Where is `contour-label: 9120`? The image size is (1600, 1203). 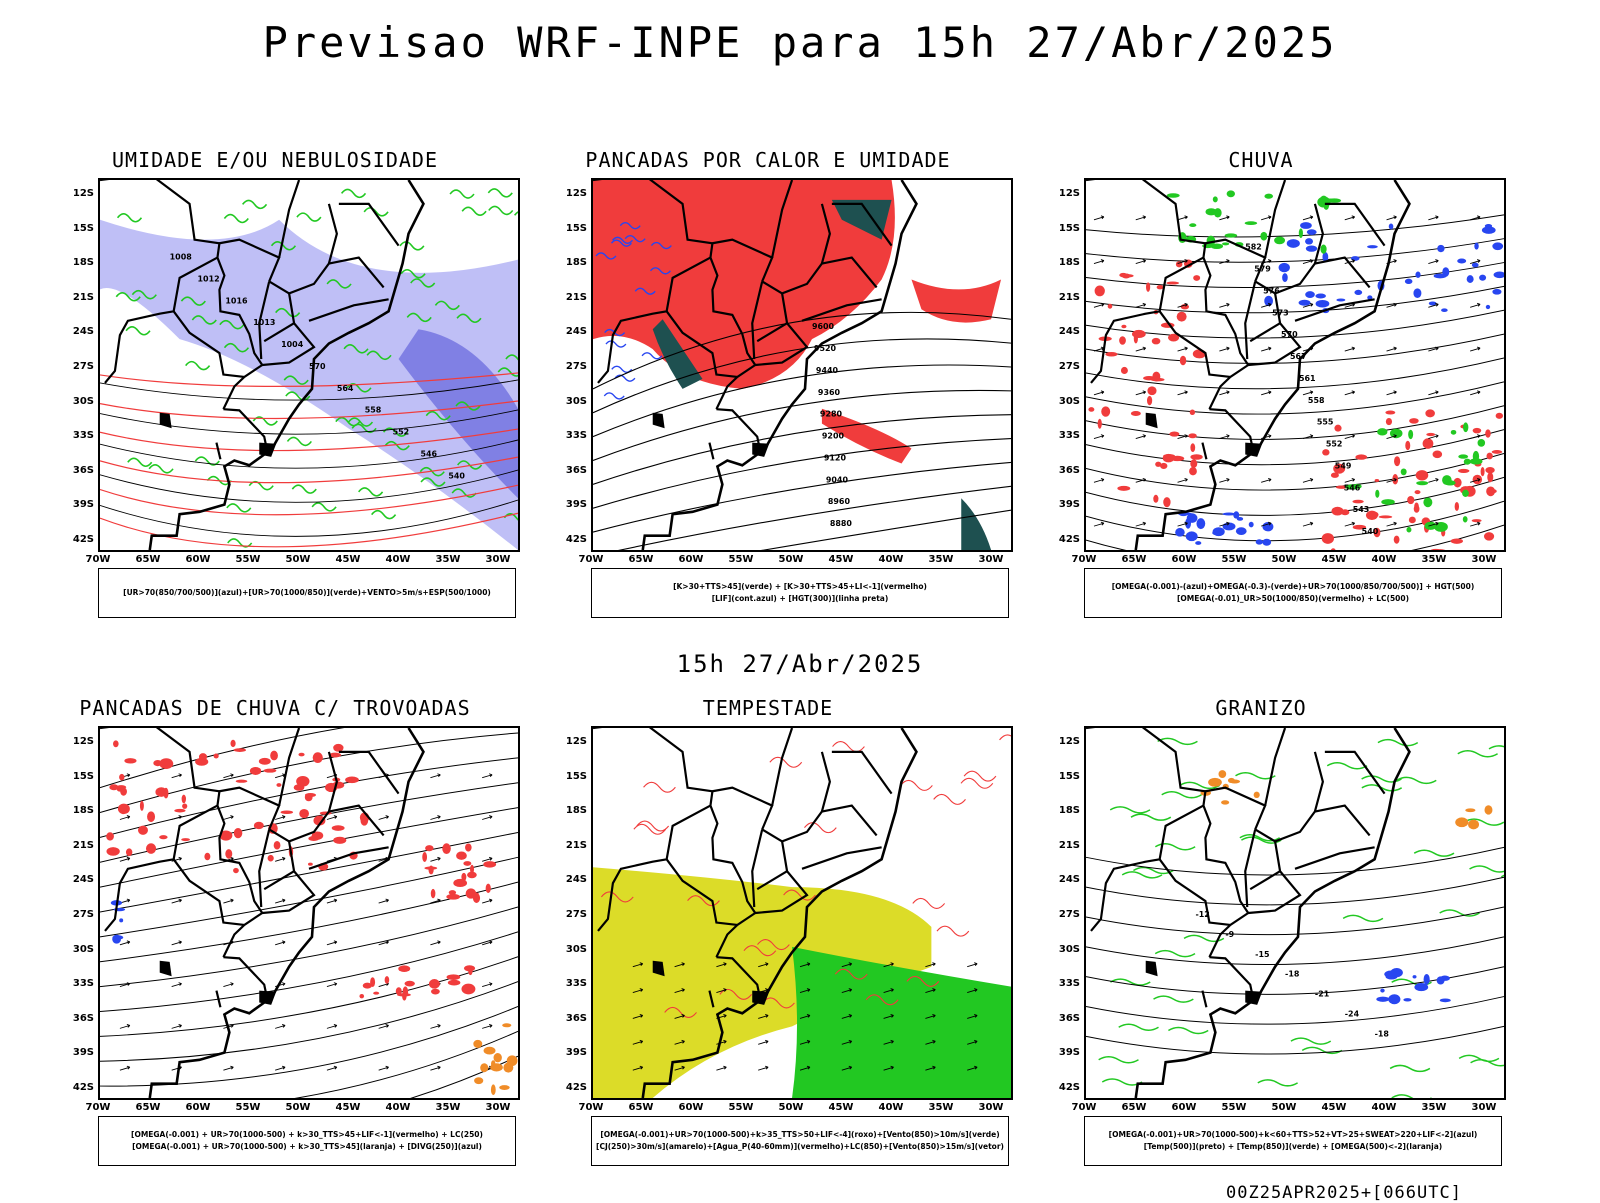 contour-label: 9120 is located at coordinates (835, 457).